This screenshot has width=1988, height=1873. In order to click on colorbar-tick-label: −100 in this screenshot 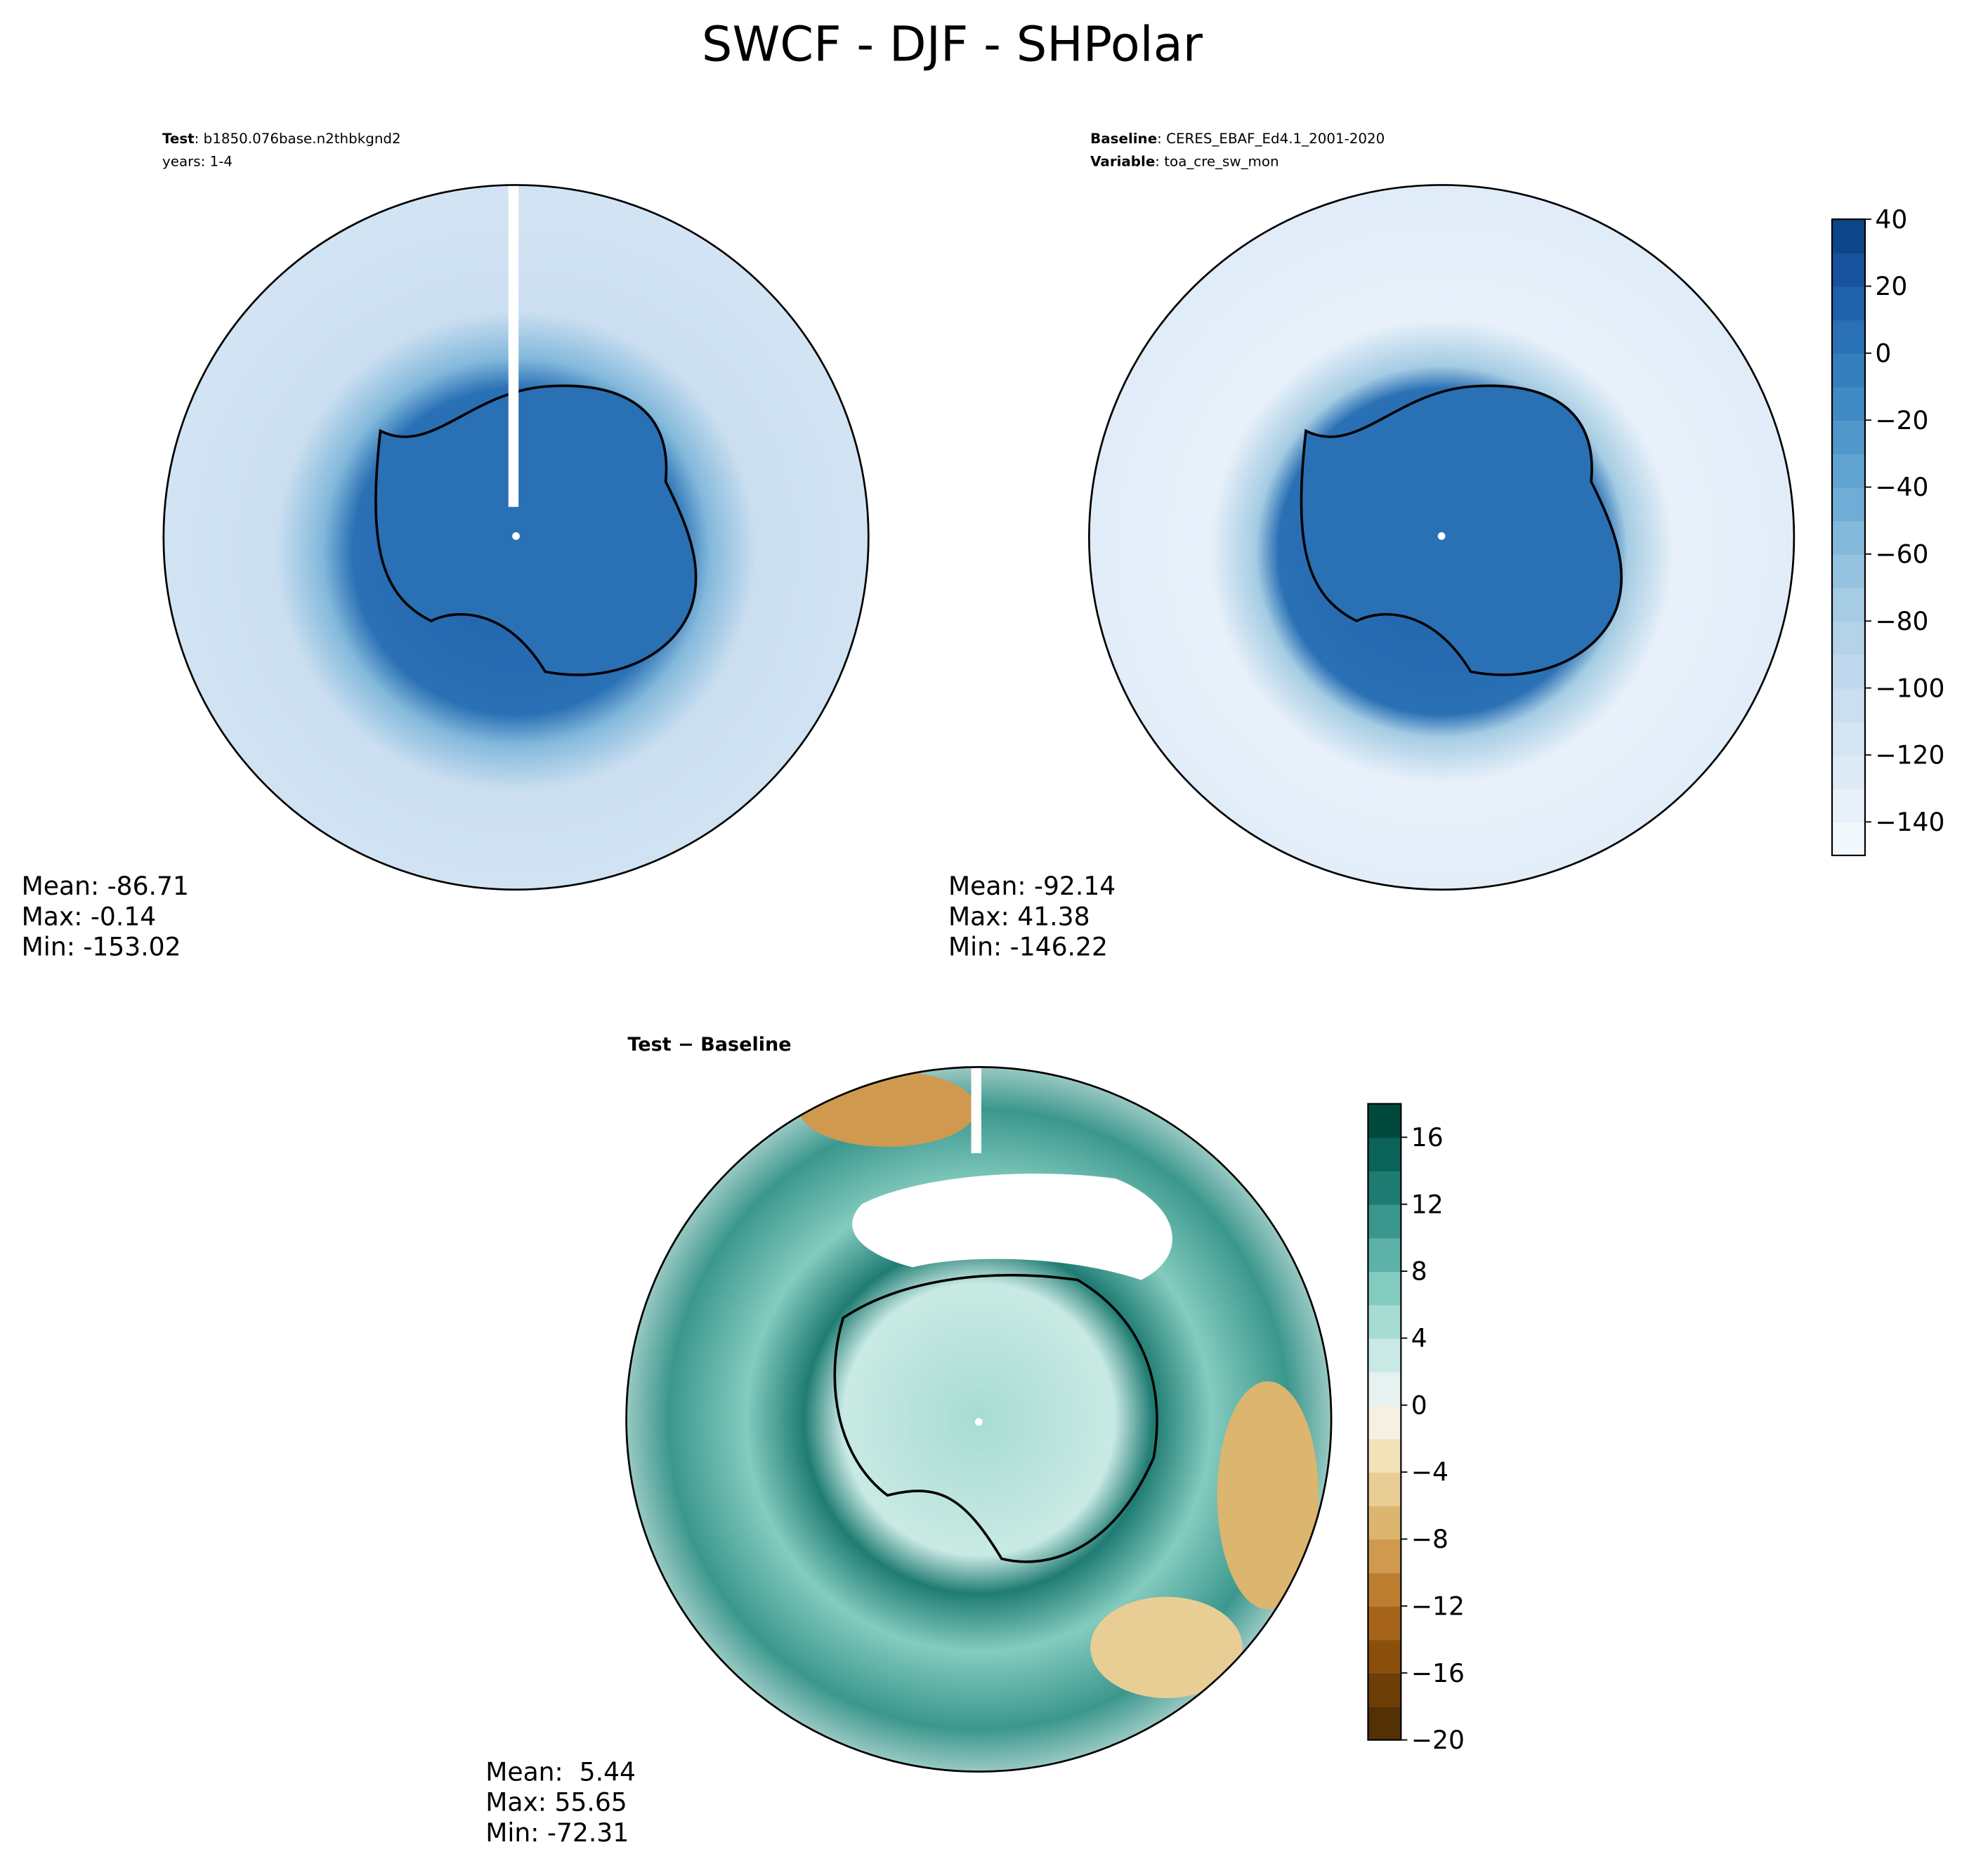, I will do `click(1909, 688)`.